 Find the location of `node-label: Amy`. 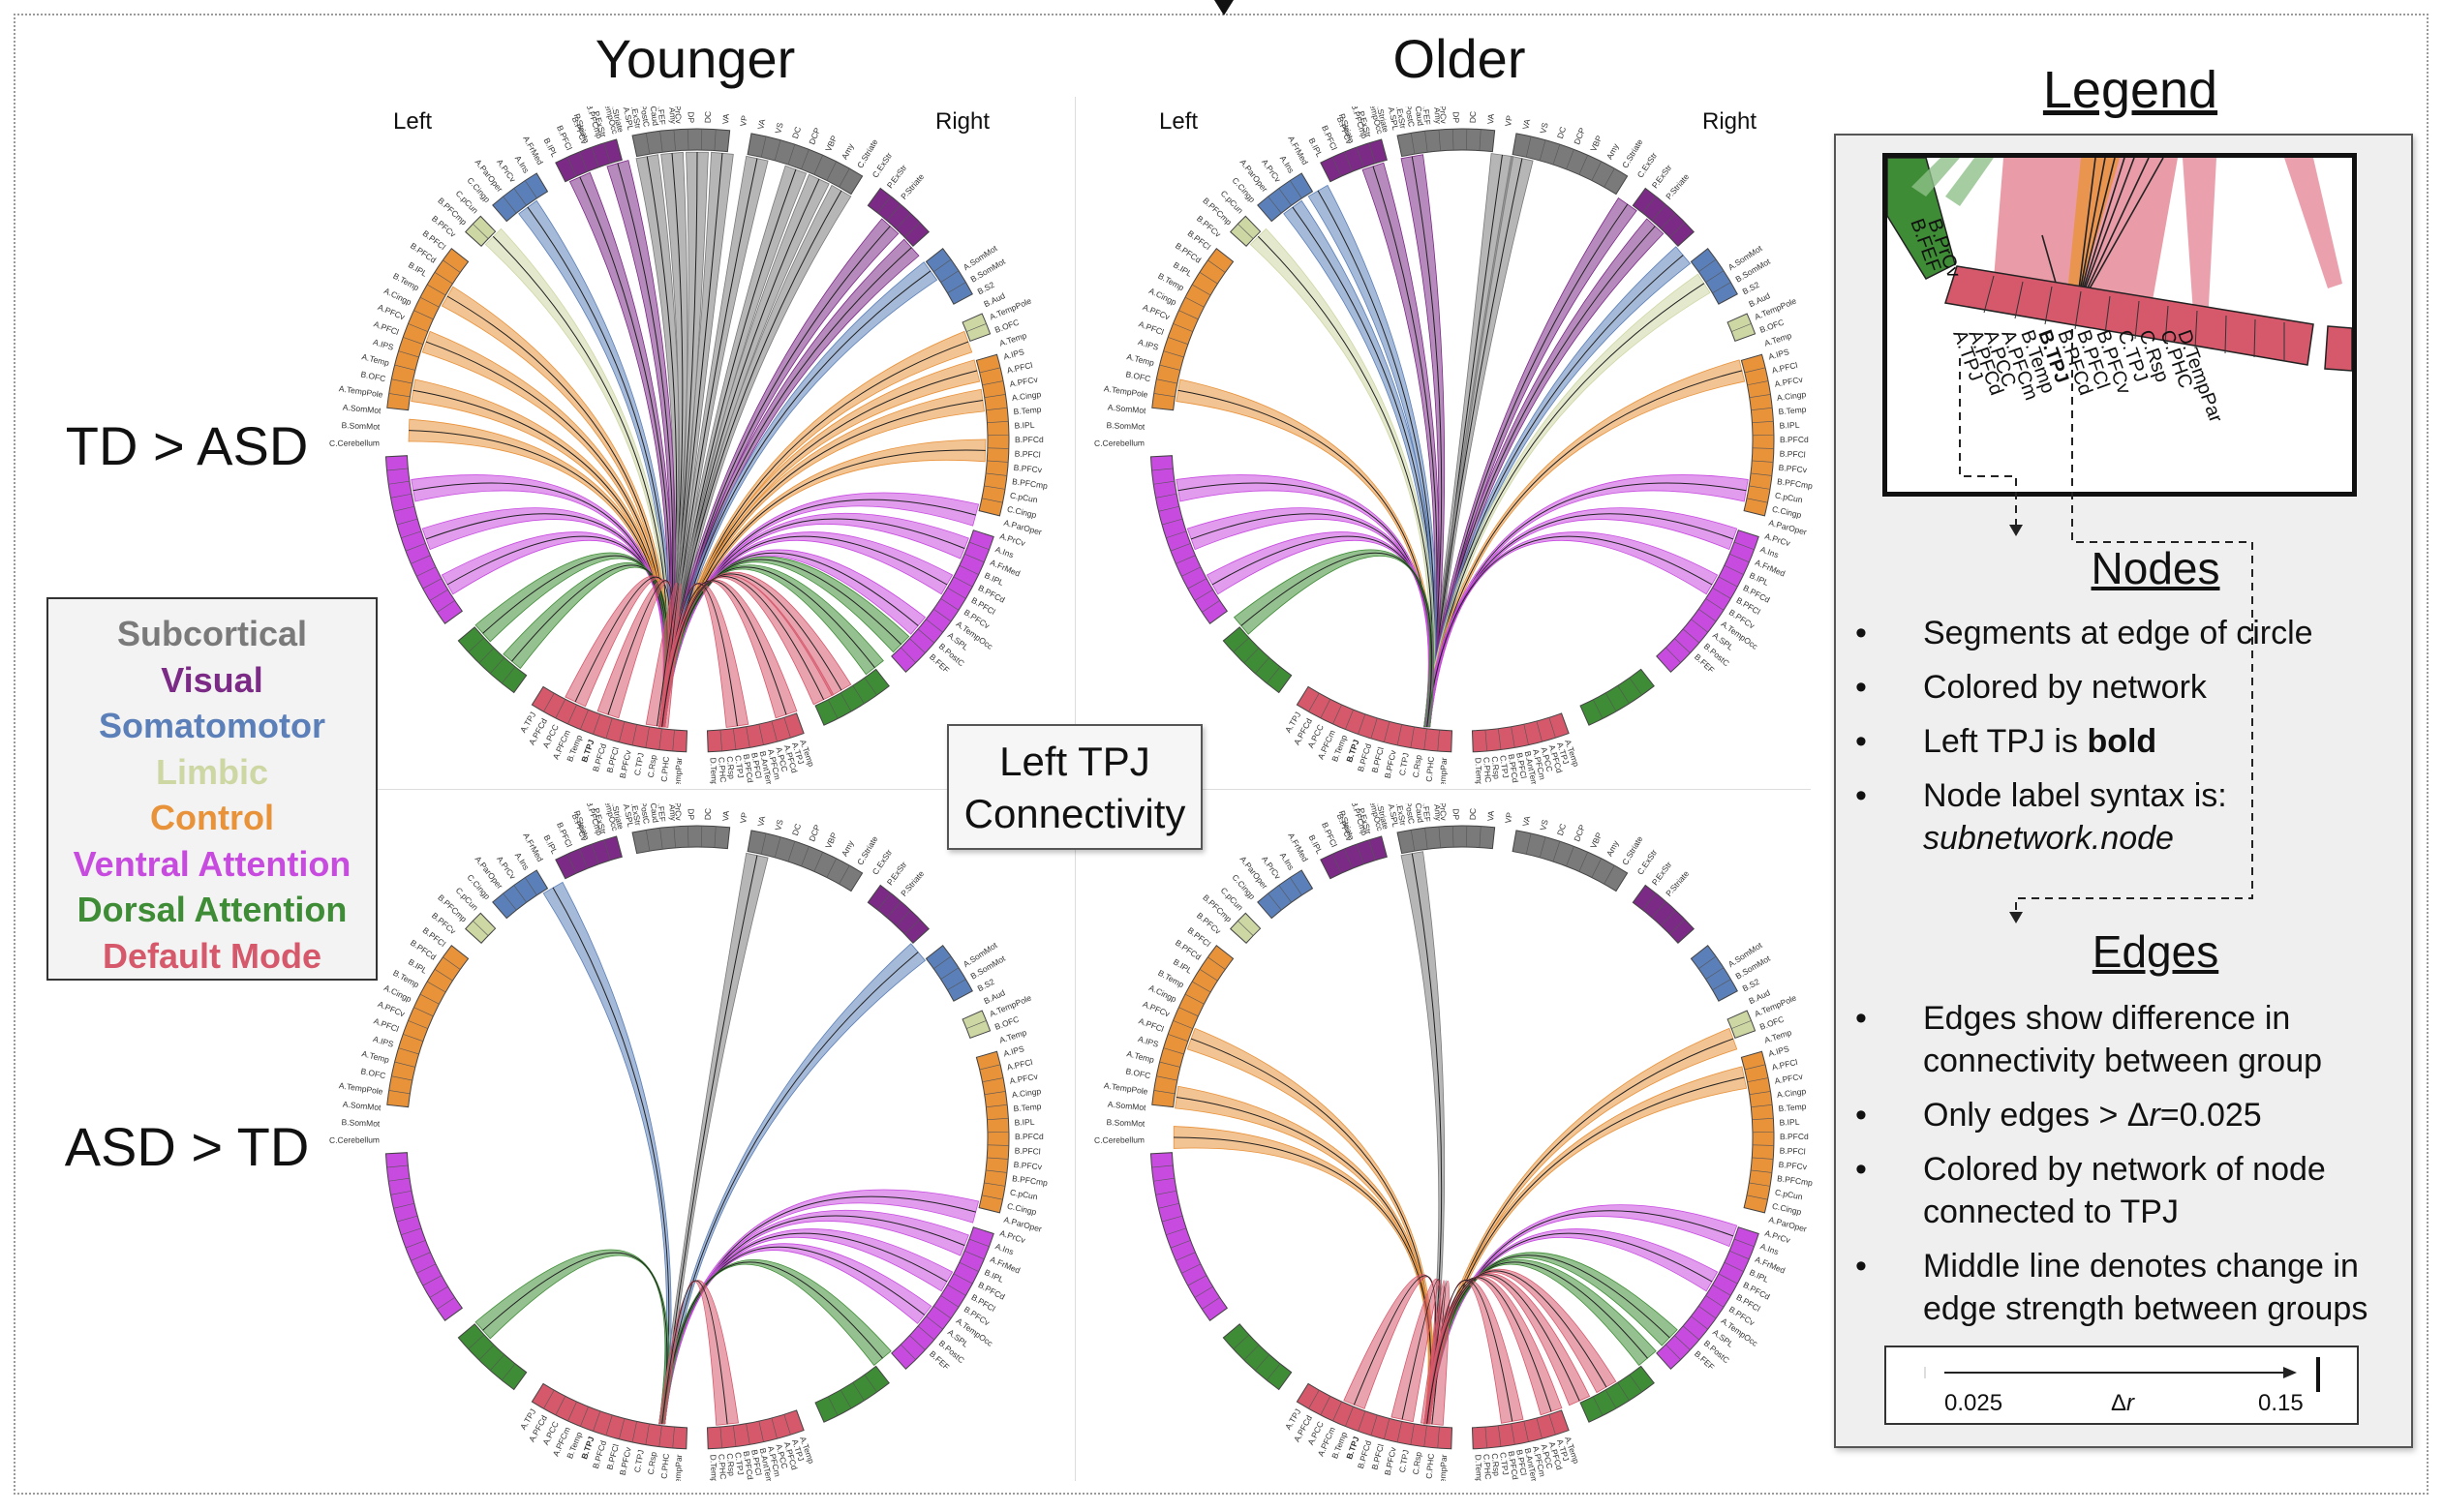

node-label: Amy is located at coordinates (1612, 151).